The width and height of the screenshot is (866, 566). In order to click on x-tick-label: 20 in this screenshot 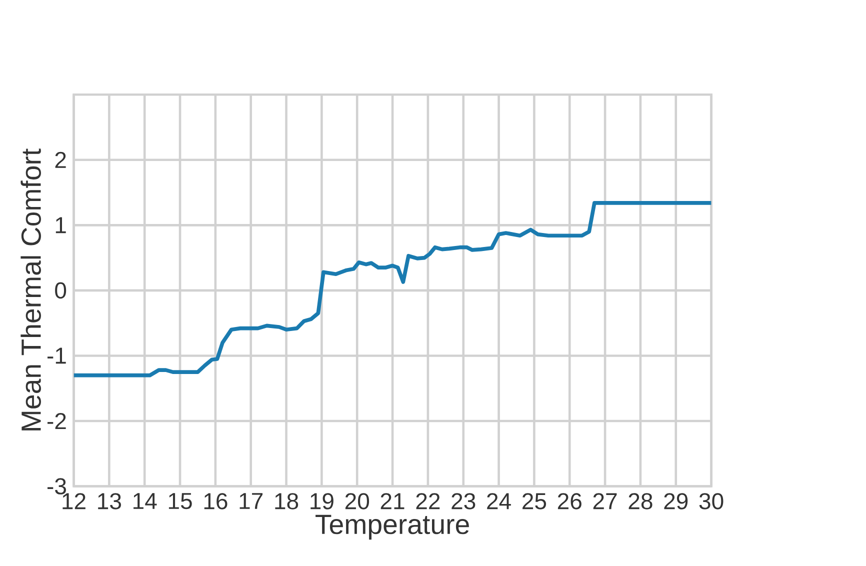, I will do `click(357, 501)`.